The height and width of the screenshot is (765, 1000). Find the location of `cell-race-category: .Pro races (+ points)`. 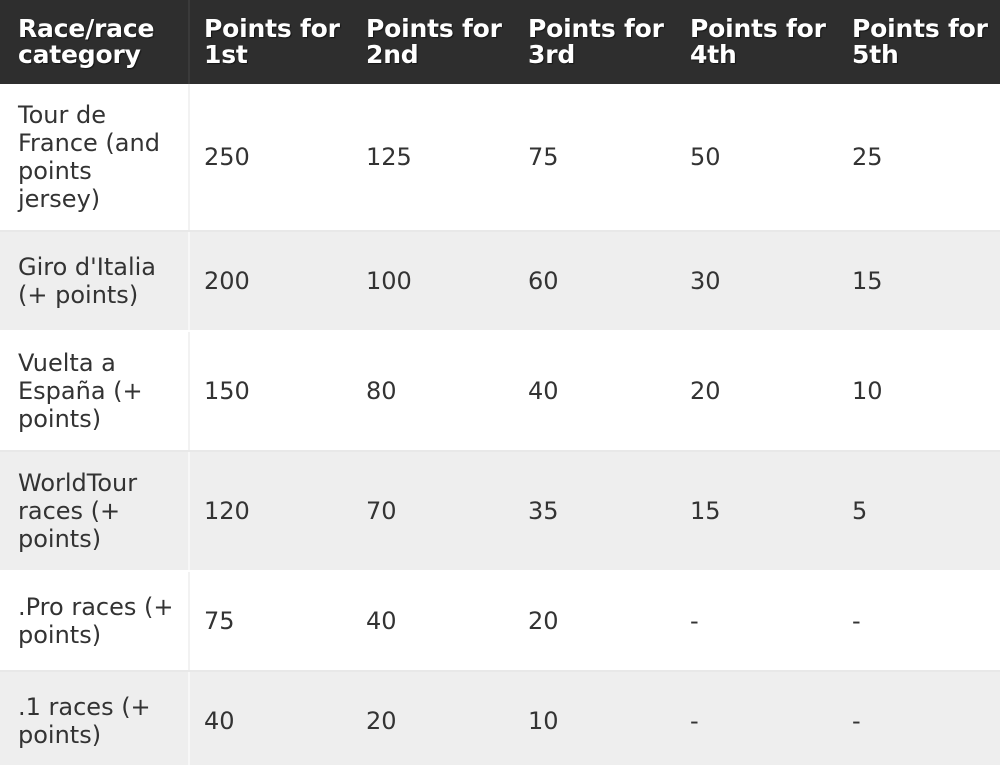

cell-race-category: .Pro races (+ points) is located at coordinates (95, 621).